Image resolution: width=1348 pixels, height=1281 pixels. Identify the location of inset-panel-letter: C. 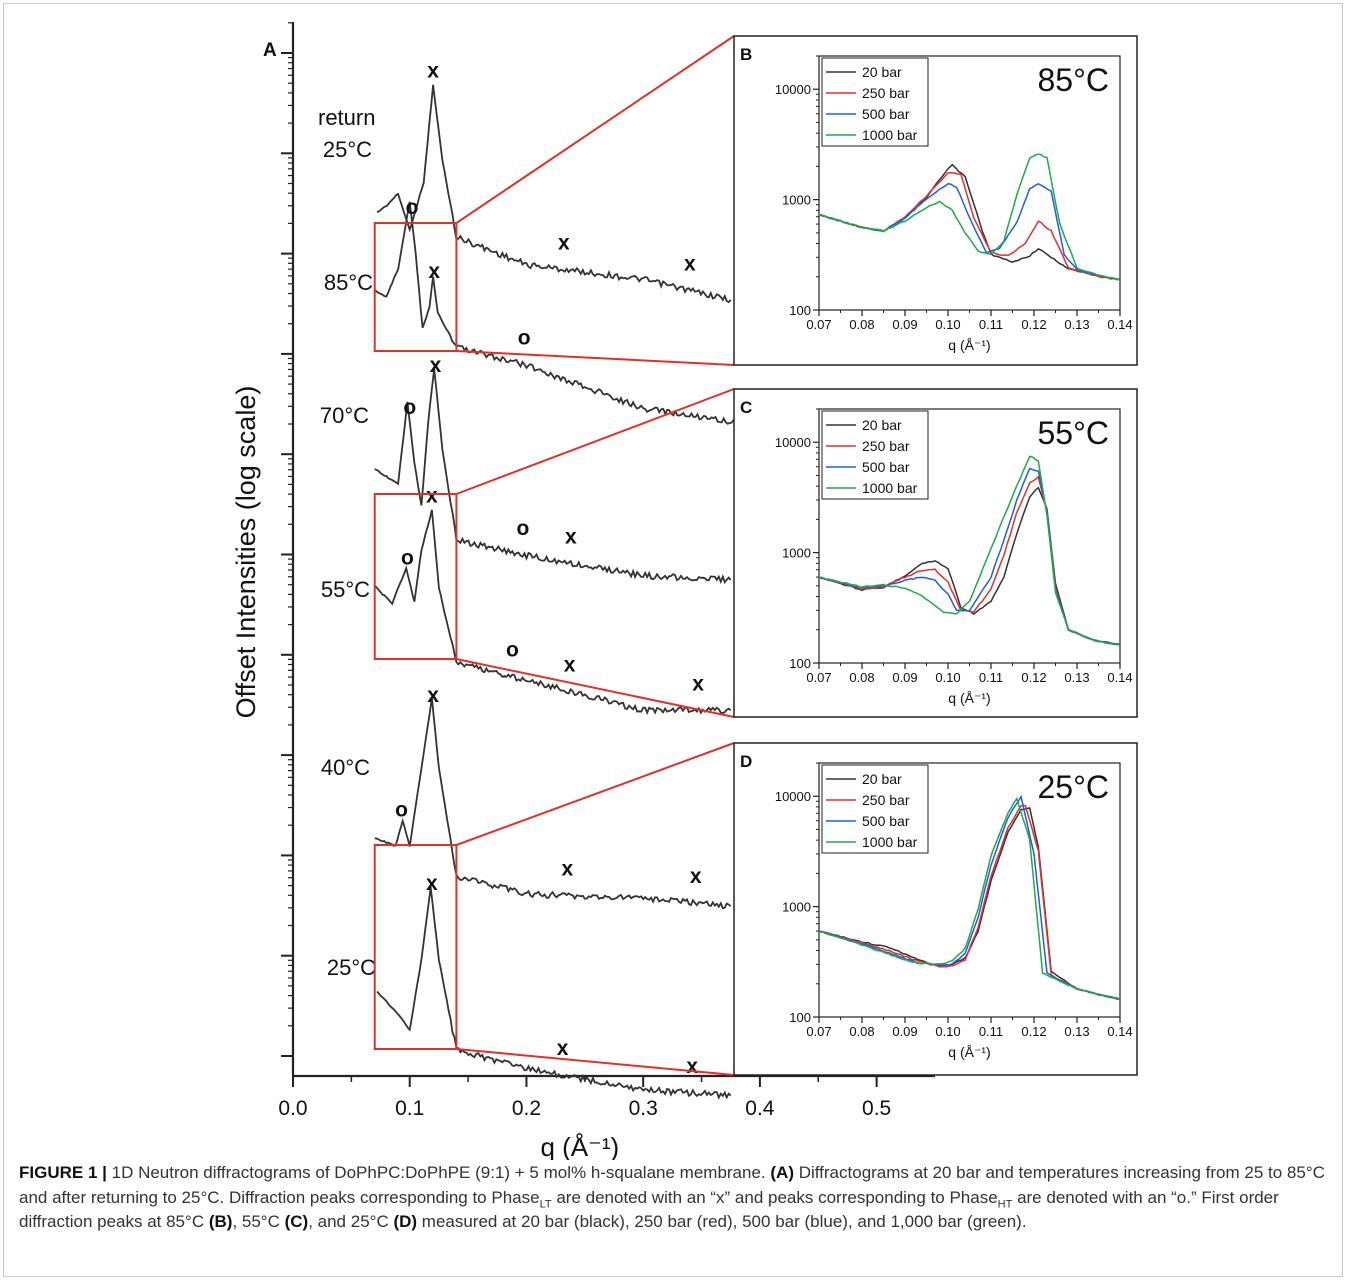
(746, 407).